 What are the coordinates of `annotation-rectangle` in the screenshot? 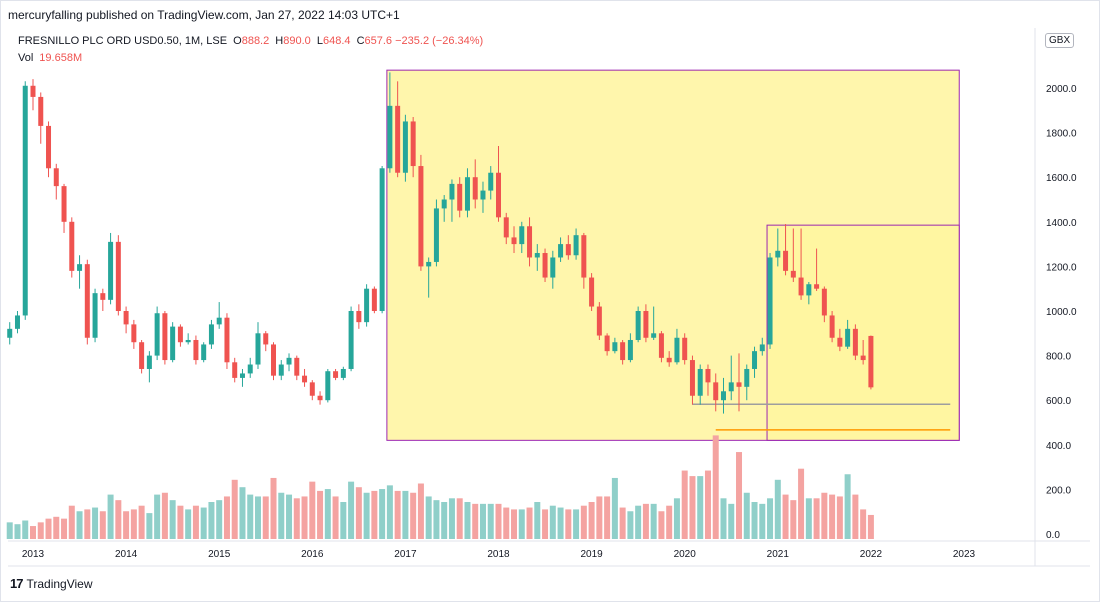 It's located at (863, 332).